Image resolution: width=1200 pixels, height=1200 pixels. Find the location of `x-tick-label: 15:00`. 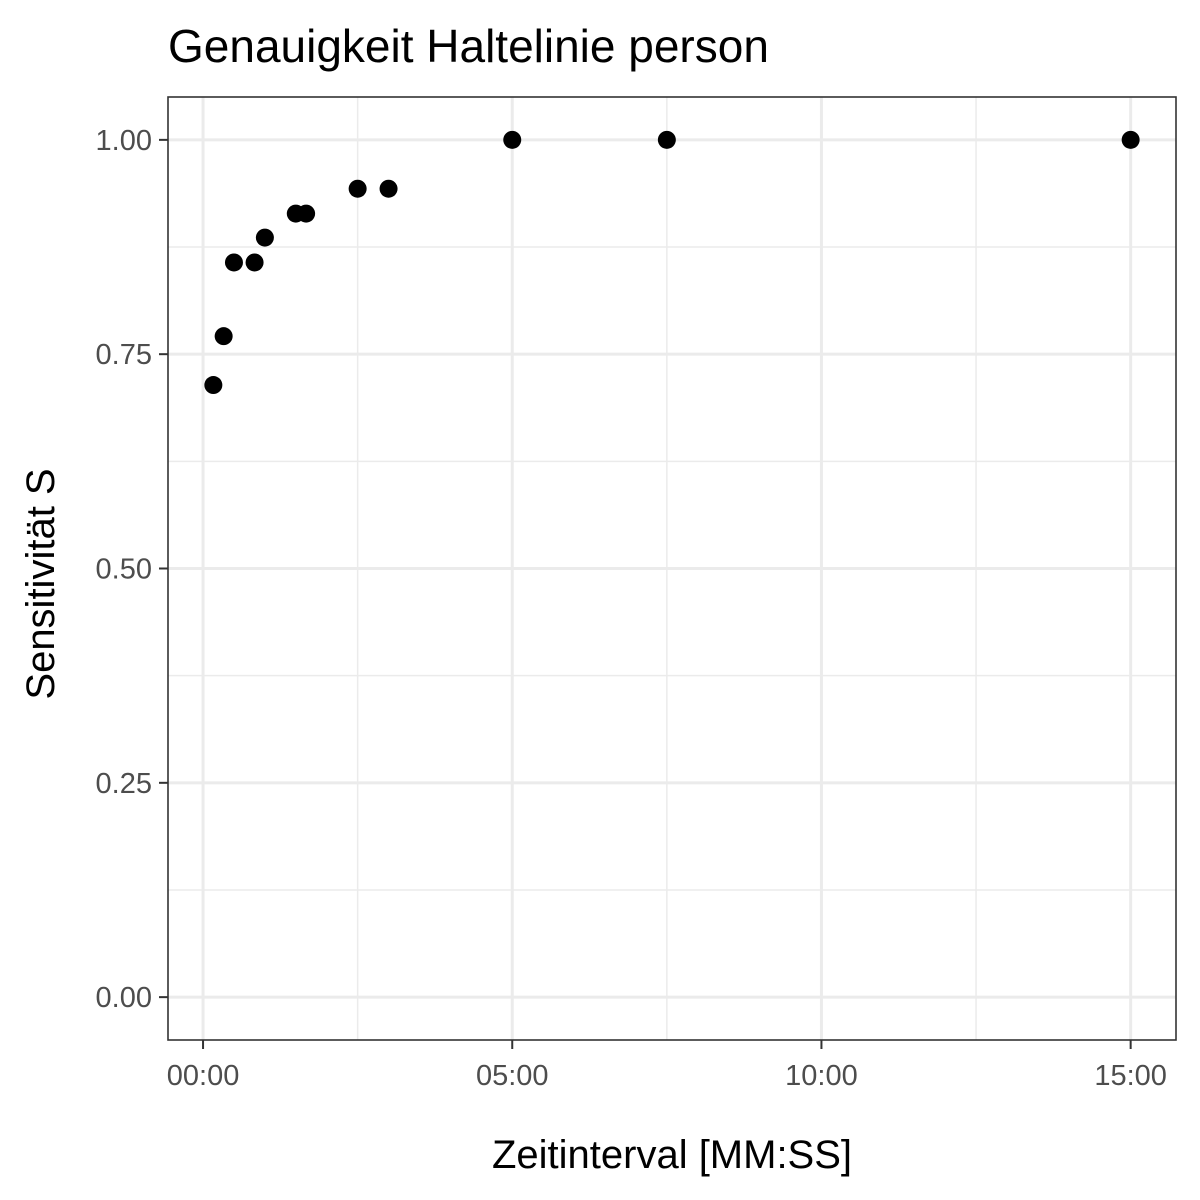

x-tick-label: 15:00 is located at coordinates (1130, 1076).